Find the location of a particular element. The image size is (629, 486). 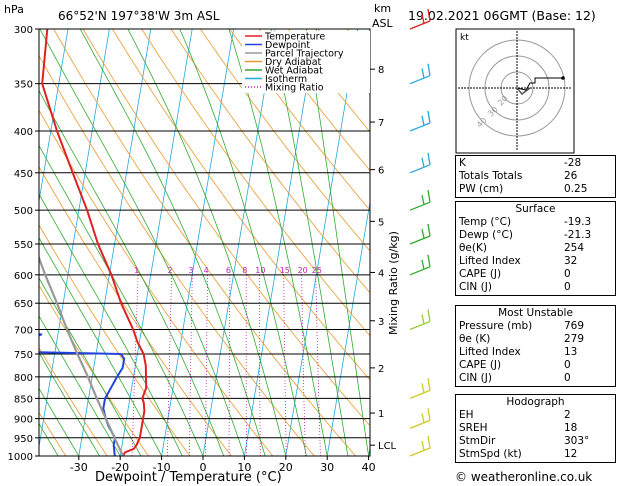

mixing-ratio-label: 20 is located at coordinates (303, 270).